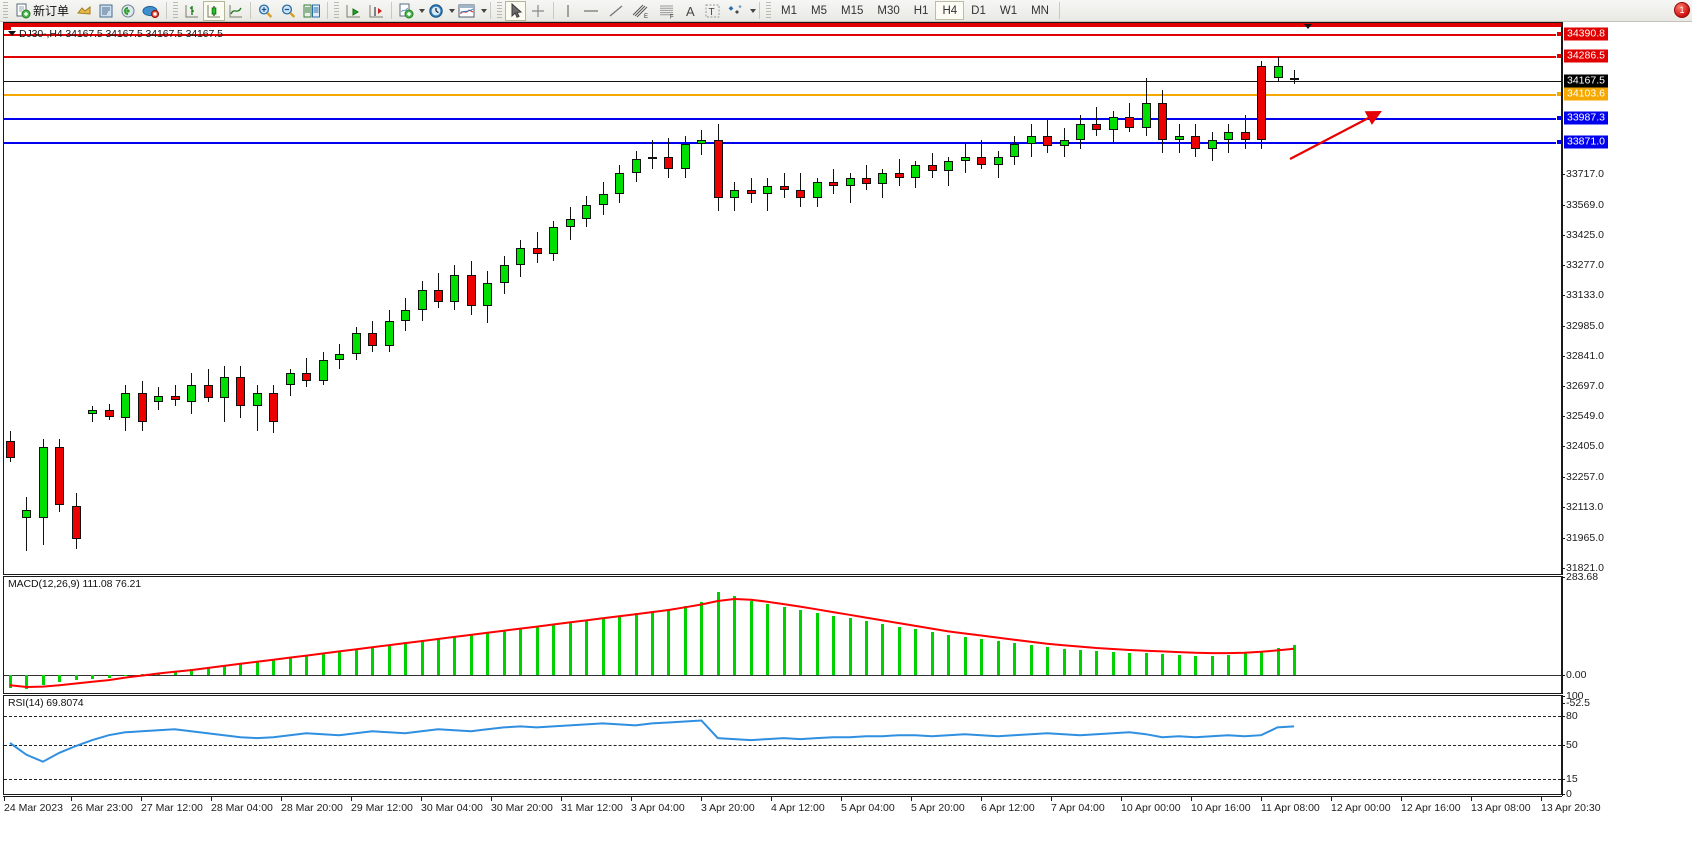 The width and height of the screenshot is (1692, 847). What do you see at coordinates (1586, 56) in the screenshot?
I see `price-tag-line-red-lower: 34286.5` at bounding box center [1586, 56].